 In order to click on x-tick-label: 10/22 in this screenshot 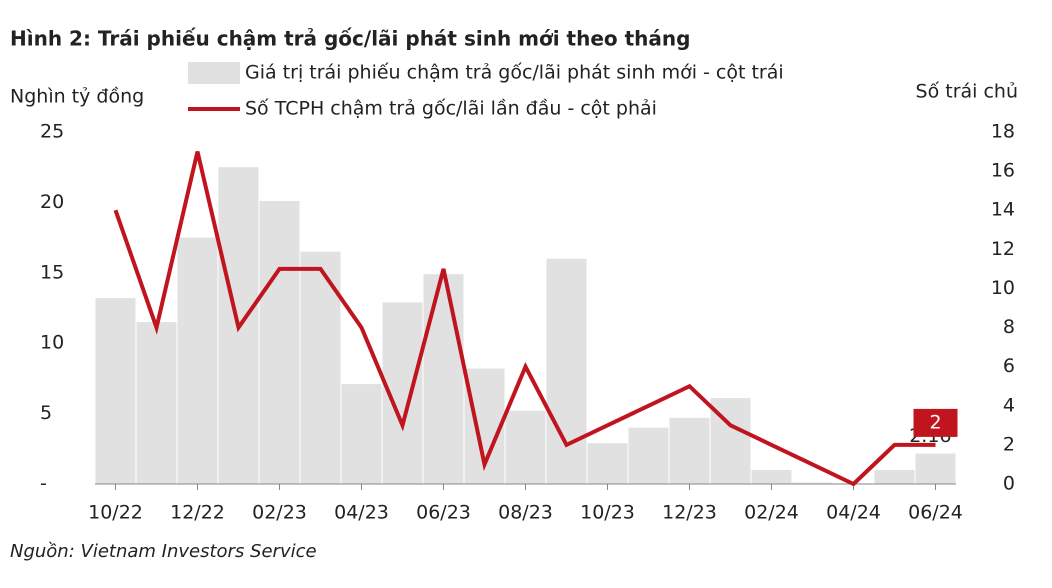, I will do `click(115, 513)`.